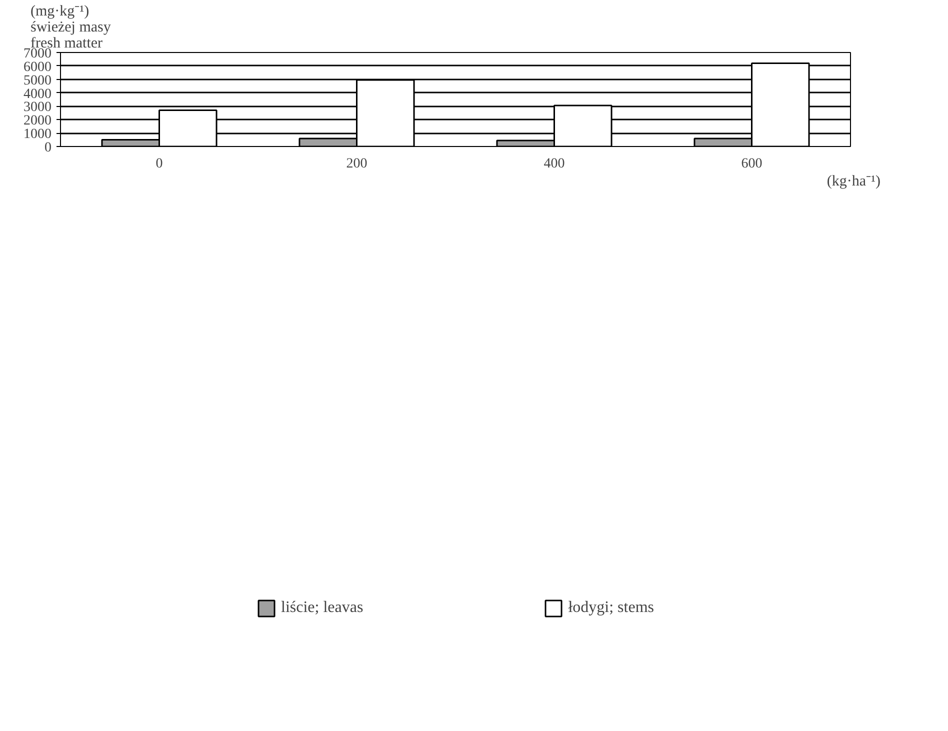 This screenshot has width=948, height=731. I want to click on x-tick-label: 600, so click(751, 164).